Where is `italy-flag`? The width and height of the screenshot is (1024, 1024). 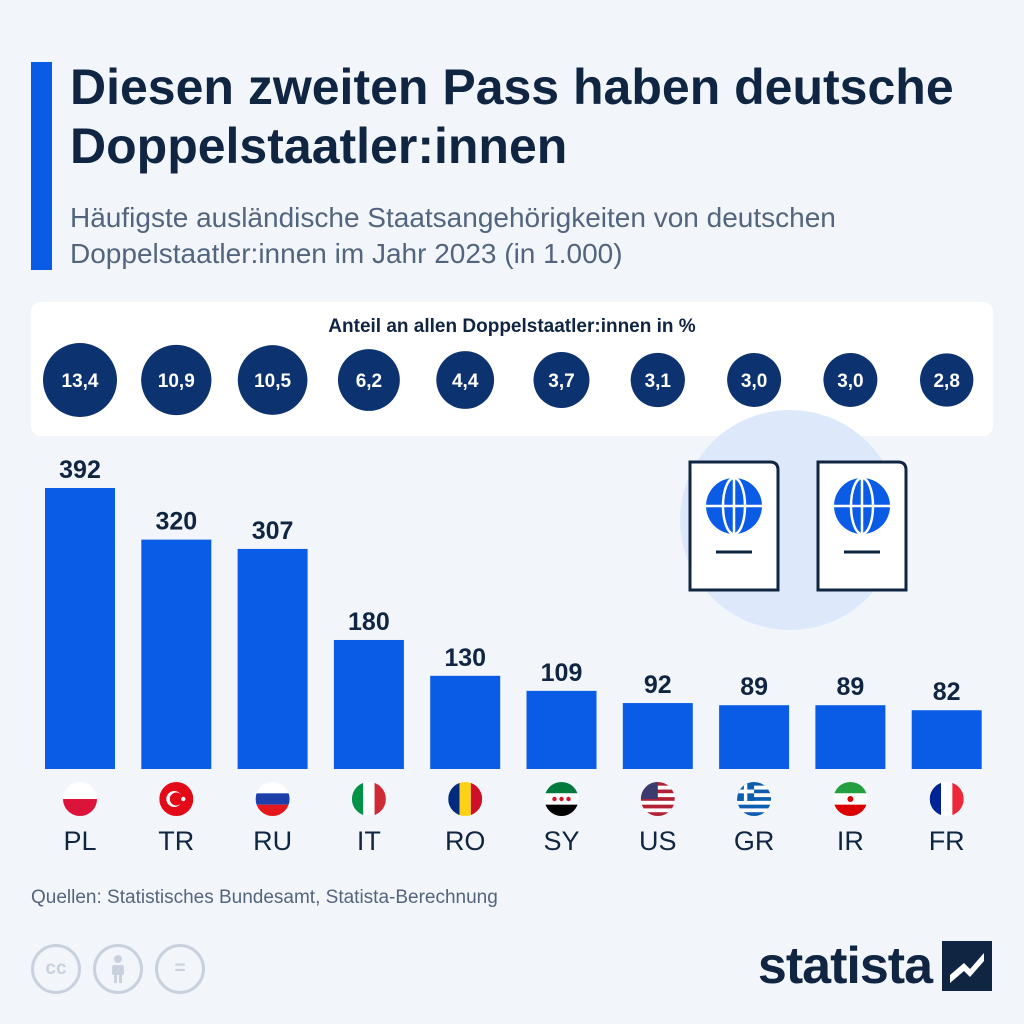
italy-flag is located at coordinates (368, 799).